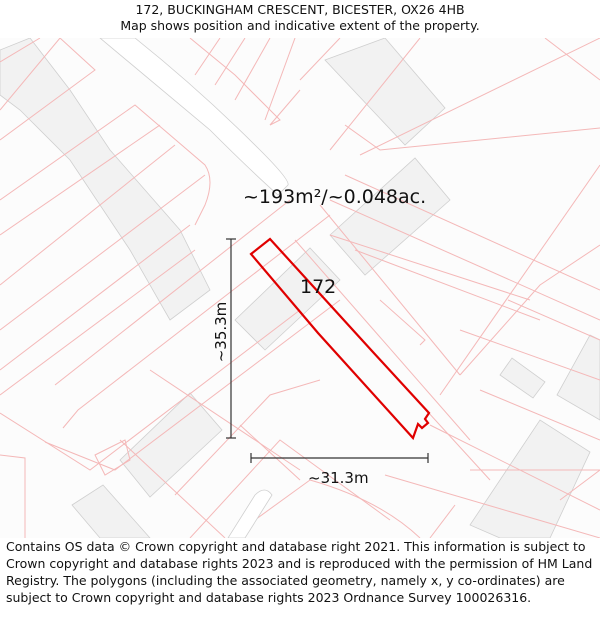  What do you see at coordinates (318, 287) in the screenshot?
I see `property-number-label: 172` at bounding box center [318, 287].